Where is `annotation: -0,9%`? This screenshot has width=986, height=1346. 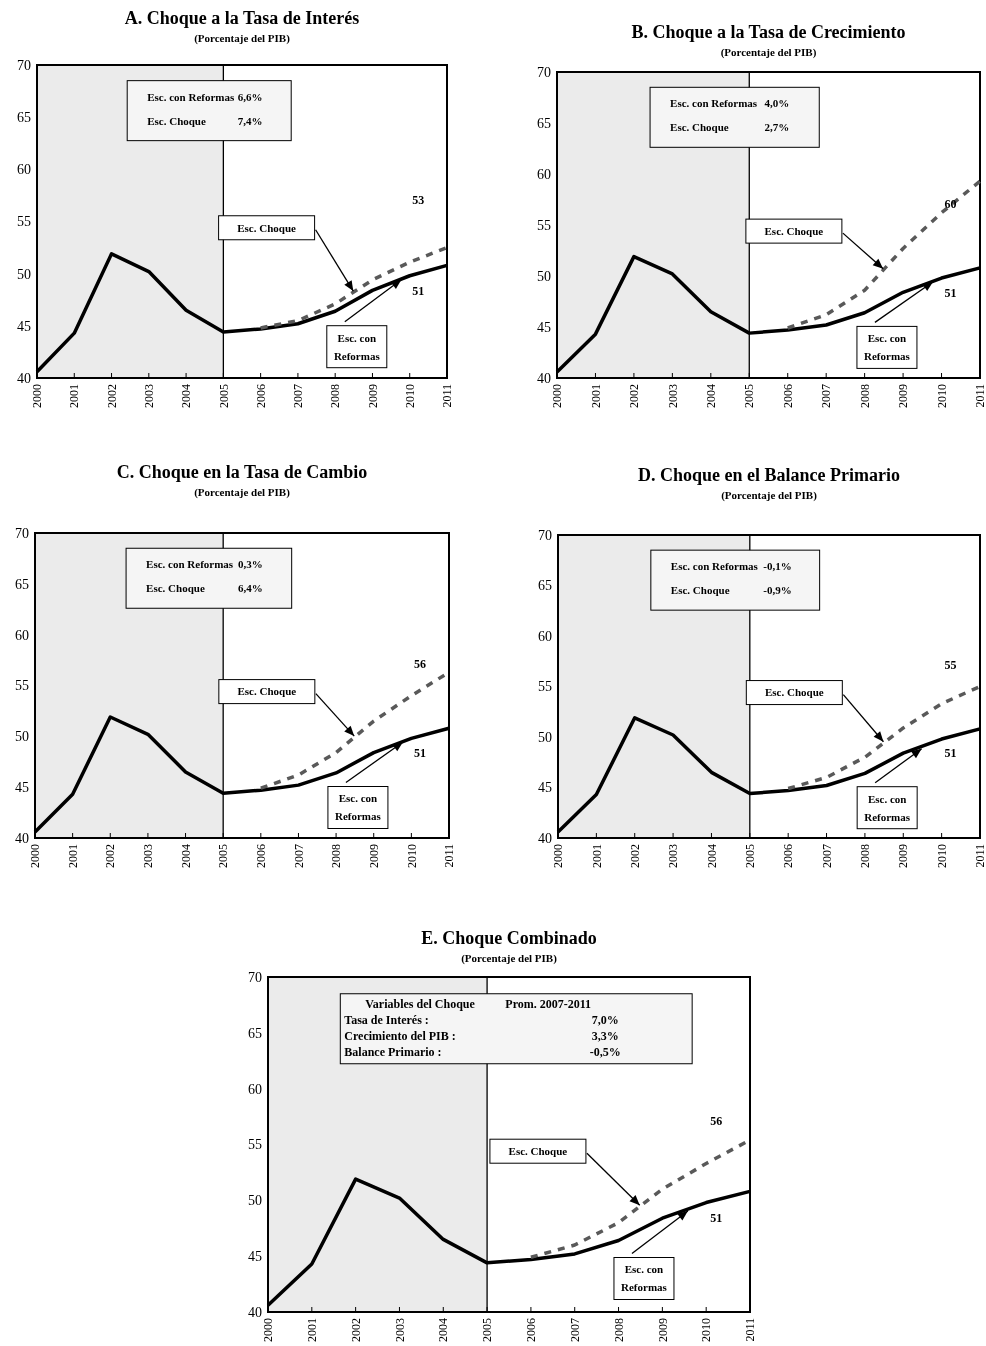
annotation: -0,9% is located at coordinates (777, 590).